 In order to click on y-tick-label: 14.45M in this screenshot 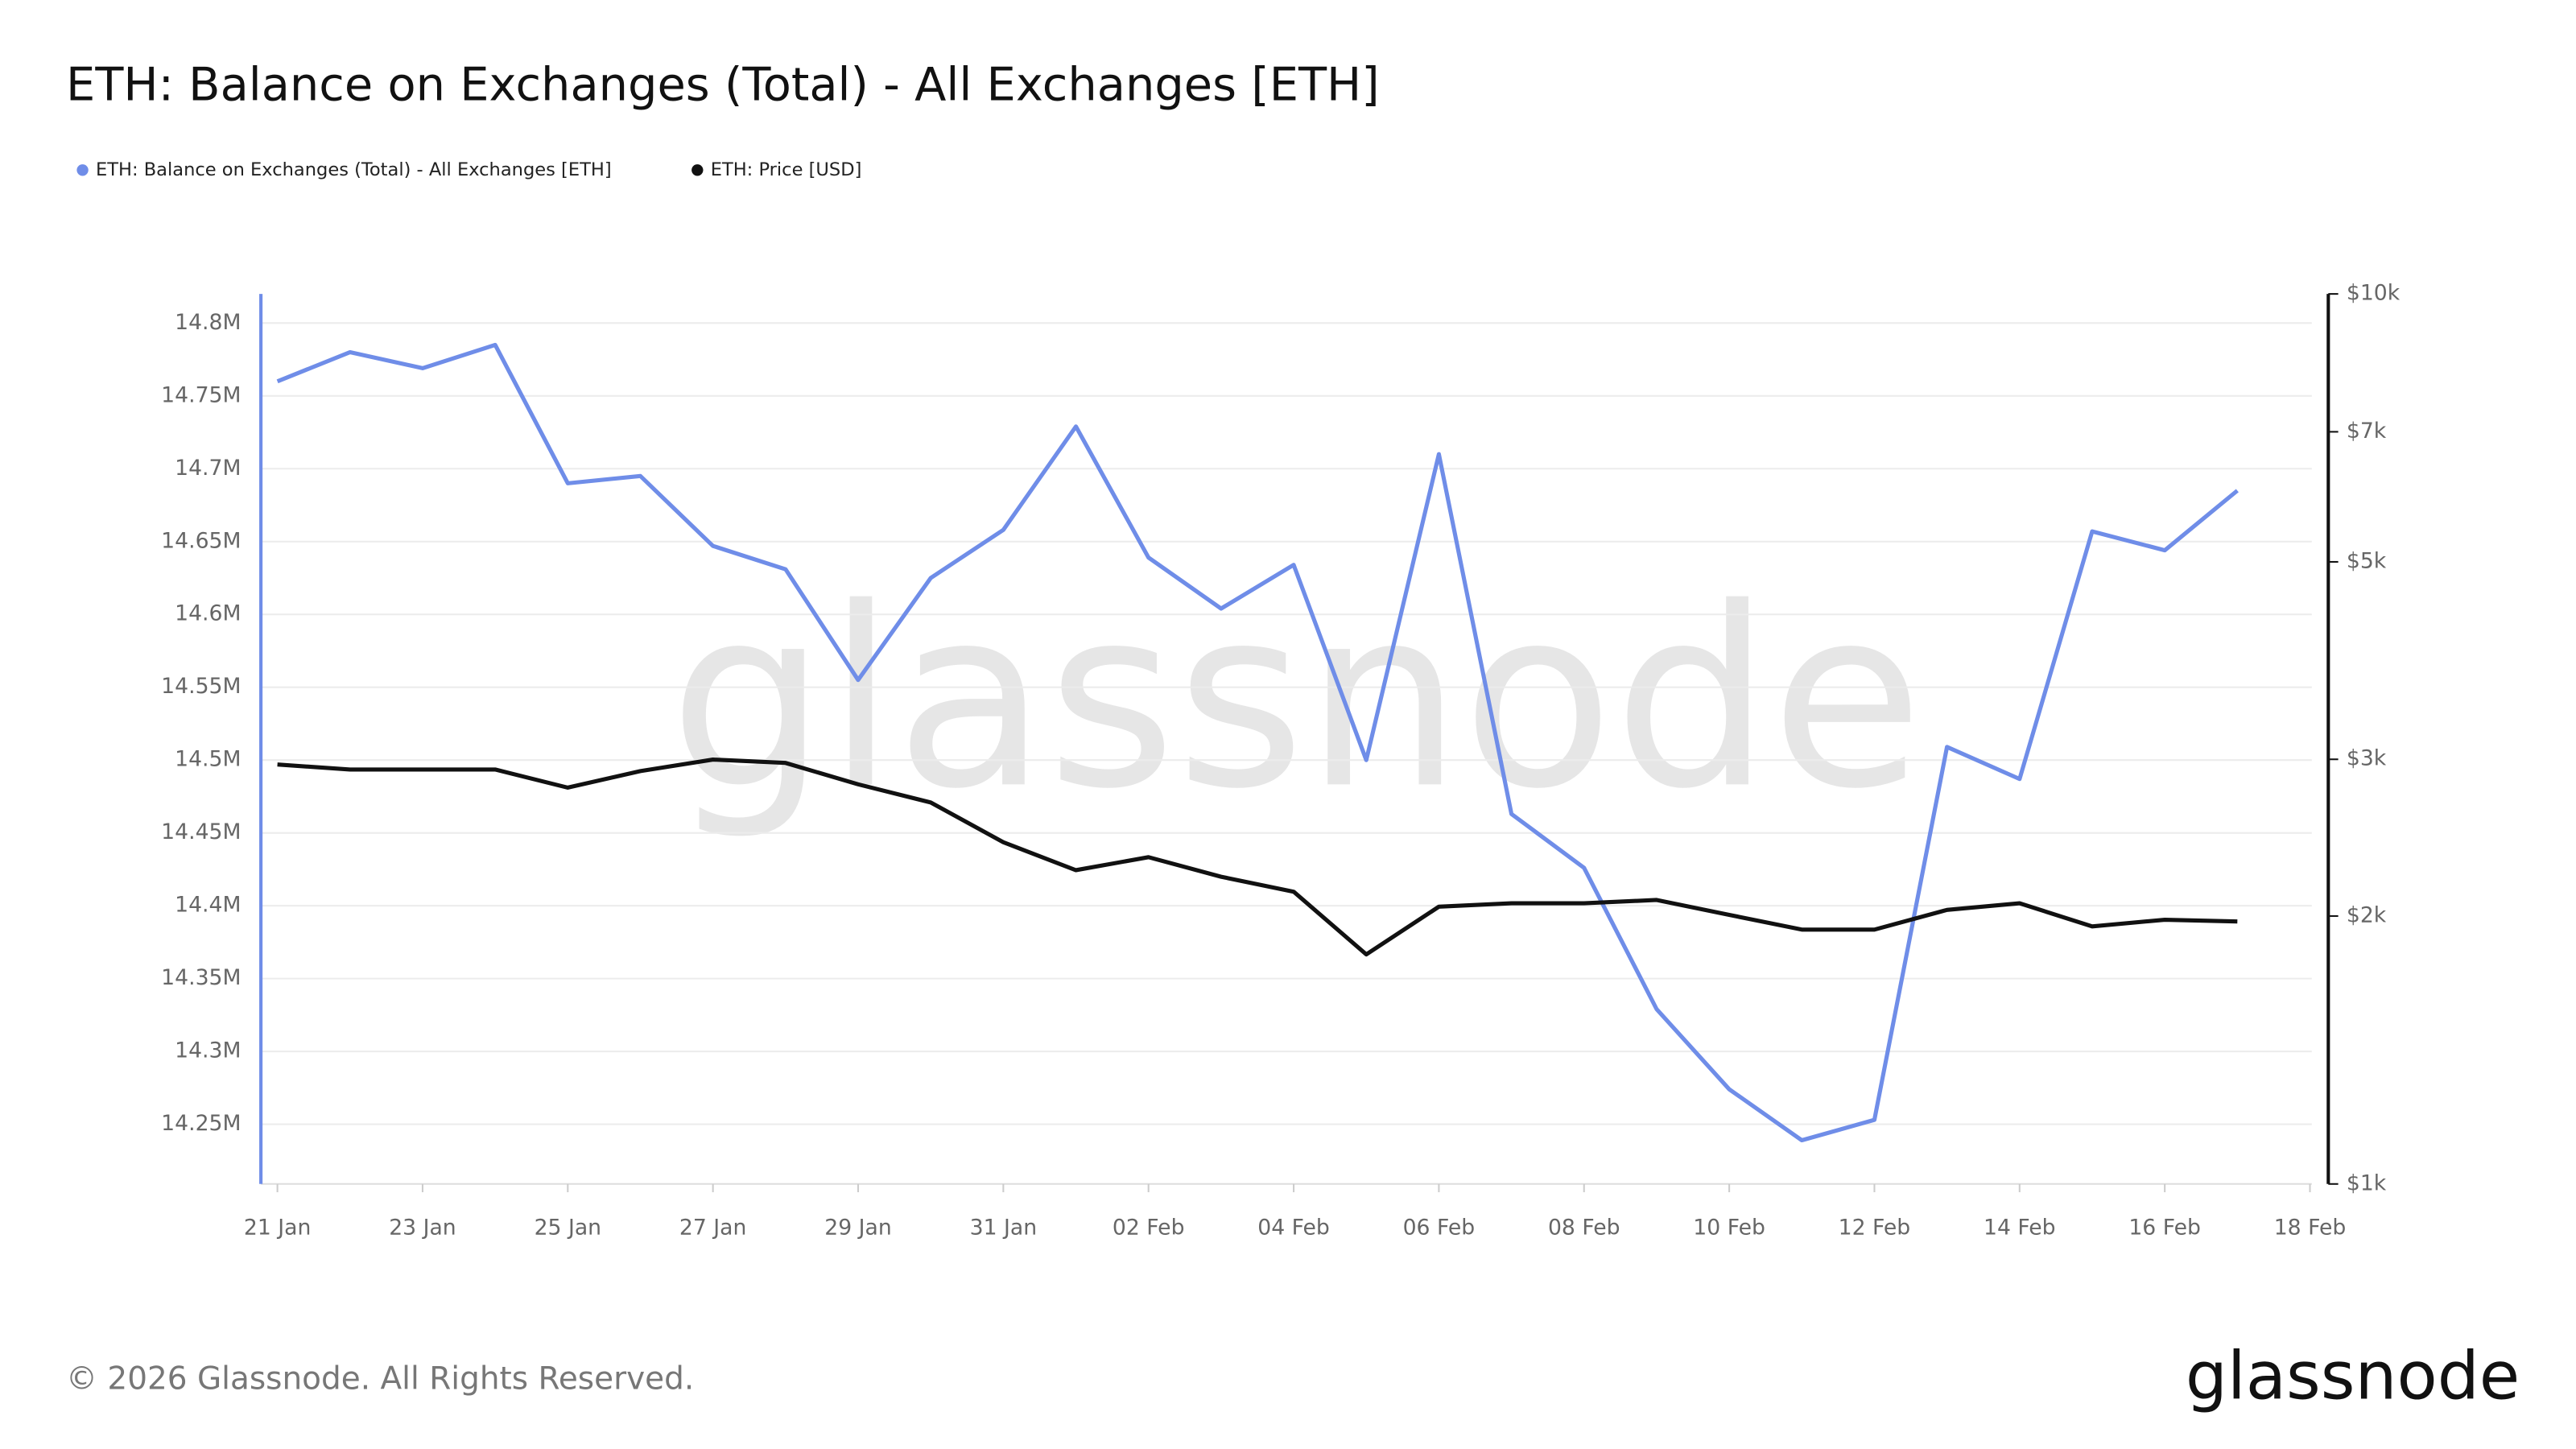, I will do `click(201, 831)`.